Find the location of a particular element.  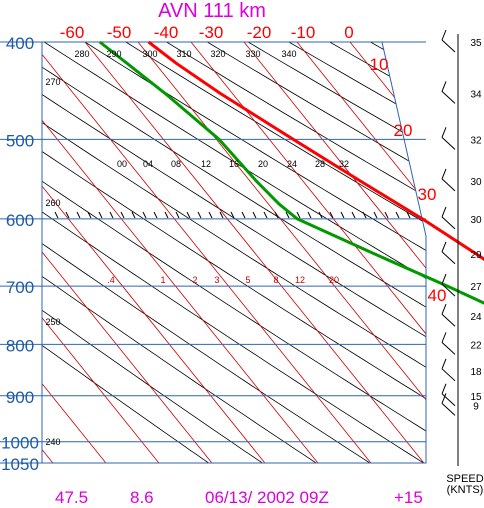

theta-e-label: 28 is located at coordinates (320, 164).